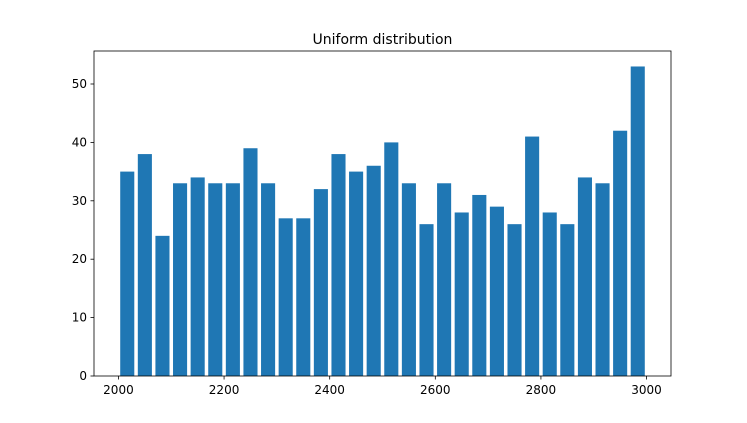 The width and height of the screenshot is (747, 423). I want to click on x-tick-label: 2200, so click(224, 390).